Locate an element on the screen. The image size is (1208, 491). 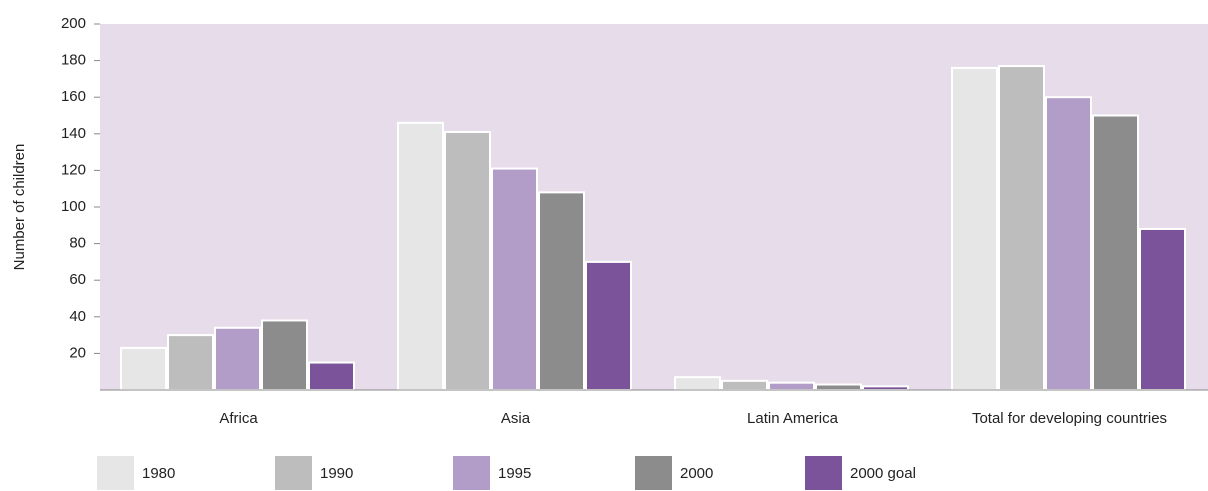
x-tick-label: Africa is located at coordinates (238, 418).